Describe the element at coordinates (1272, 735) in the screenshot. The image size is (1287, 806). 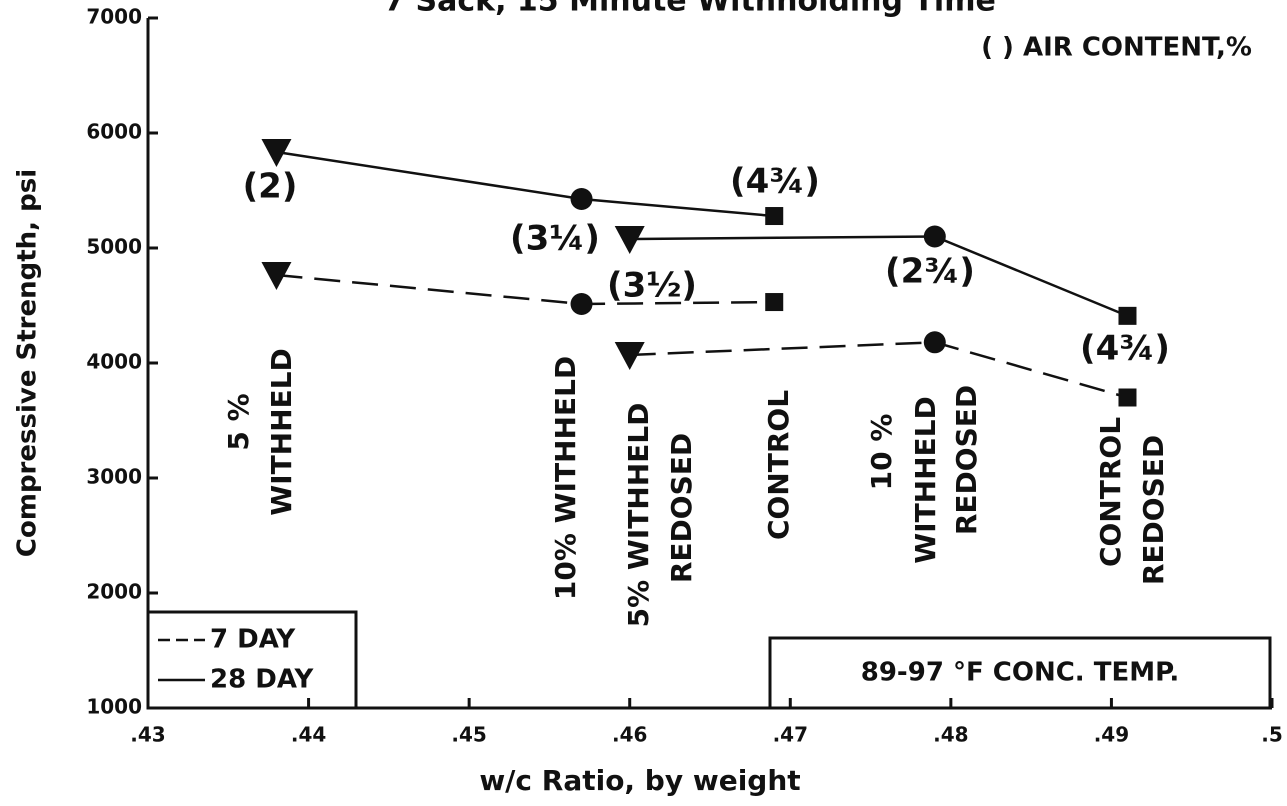
I see `x-tick-label: .5` at that location.